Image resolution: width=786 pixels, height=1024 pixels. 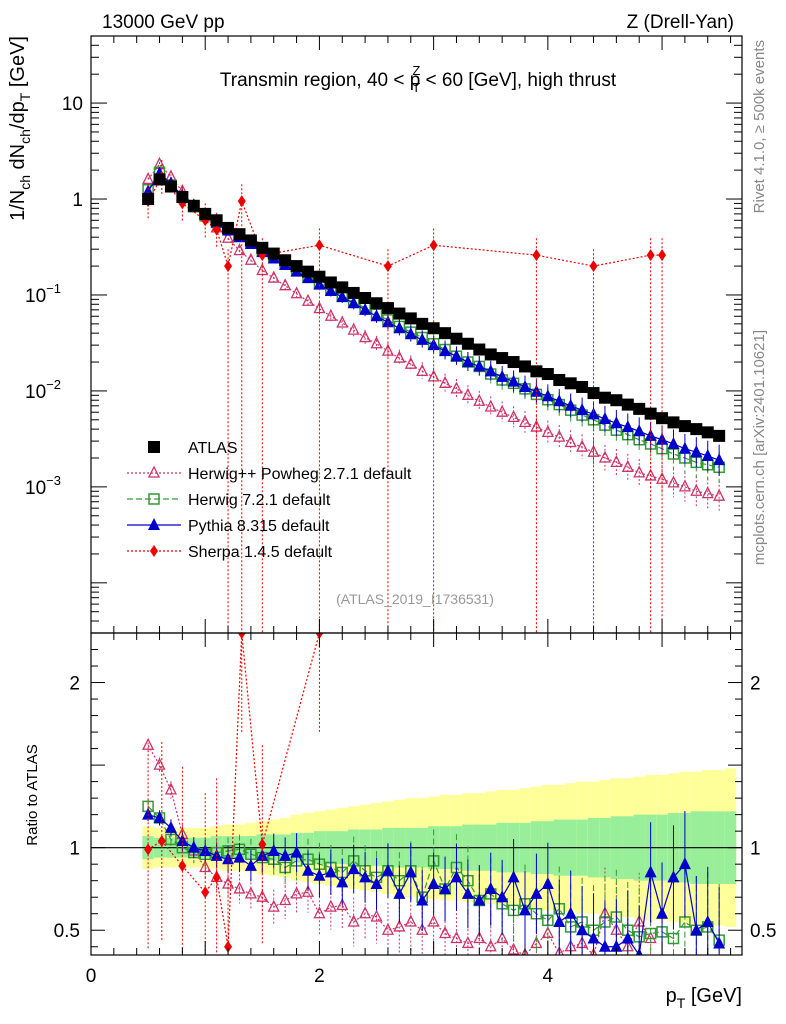 I want to click on legend-marker, so click(x=154, y=447).